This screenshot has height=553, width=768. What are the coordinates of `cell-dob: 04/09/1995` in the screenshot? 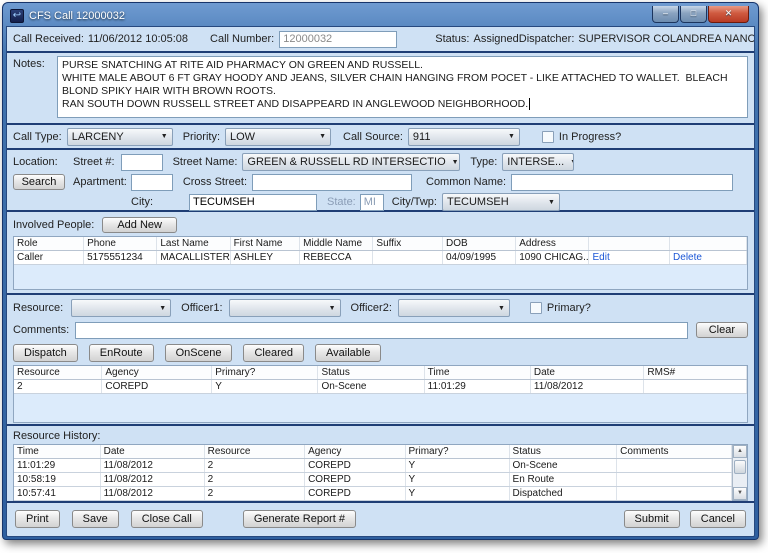 It's located at (479, 257).